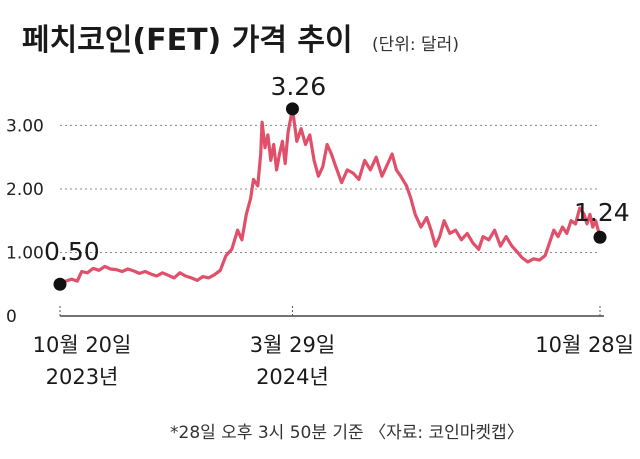  I want to click on data-label: 0.50, so click(72, 251).